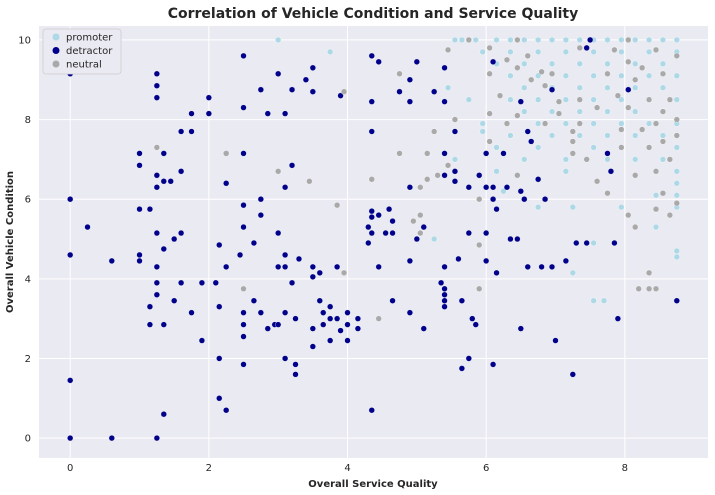  I want to click on y-tick-label: 4, so click(28, 279).